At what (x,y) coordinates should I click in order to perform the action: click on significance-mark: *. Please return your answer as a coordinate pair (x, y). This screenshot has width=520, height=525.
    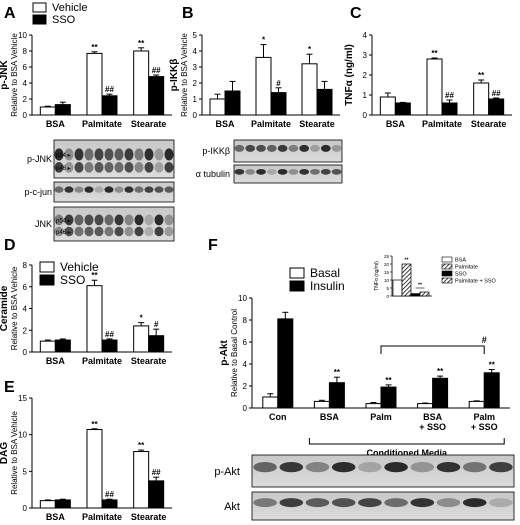
    Looking at the image, I should click on (264, 40).